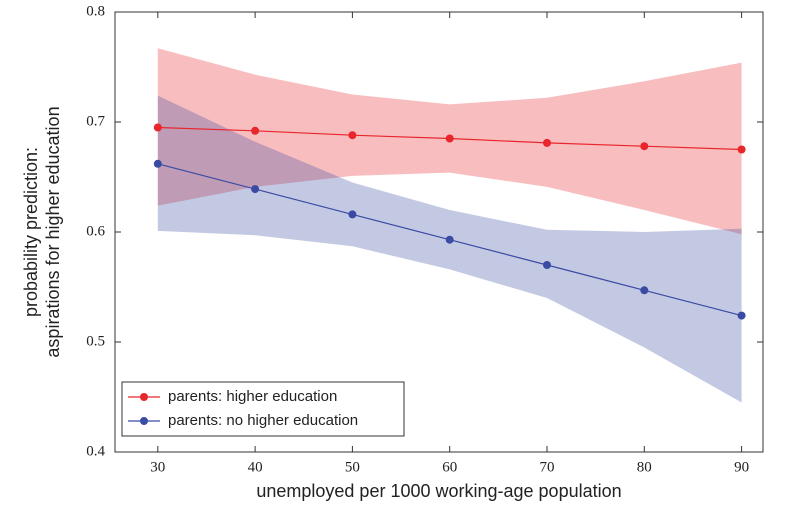 The width and height of the screenshot is (792, 507). I want to click on y-axis-label: probability prediction:, so click(31, 232).